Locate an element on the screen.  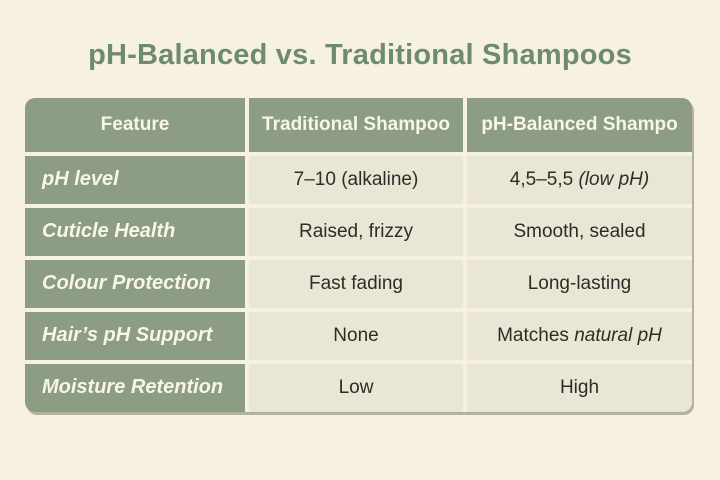
cell-ph-level-traditional: 7–10 (alkaline) is located at coordinates (356, 179).